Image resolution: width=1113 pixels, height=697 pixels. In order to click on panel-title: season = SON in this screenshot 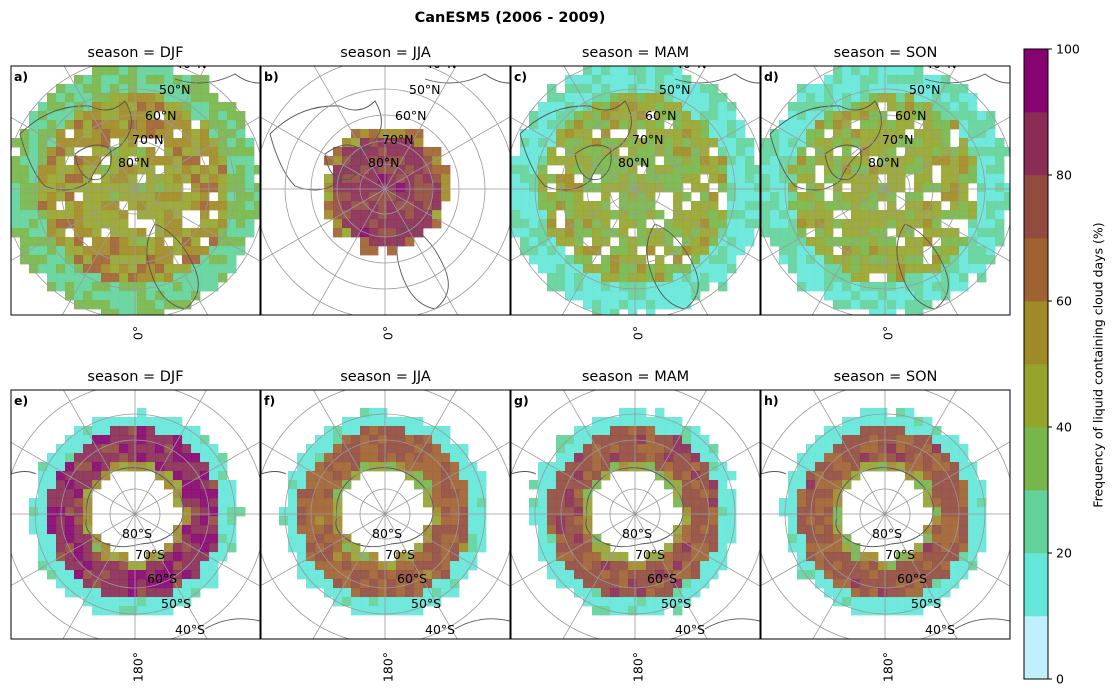, I will do `click(886, 377)`.